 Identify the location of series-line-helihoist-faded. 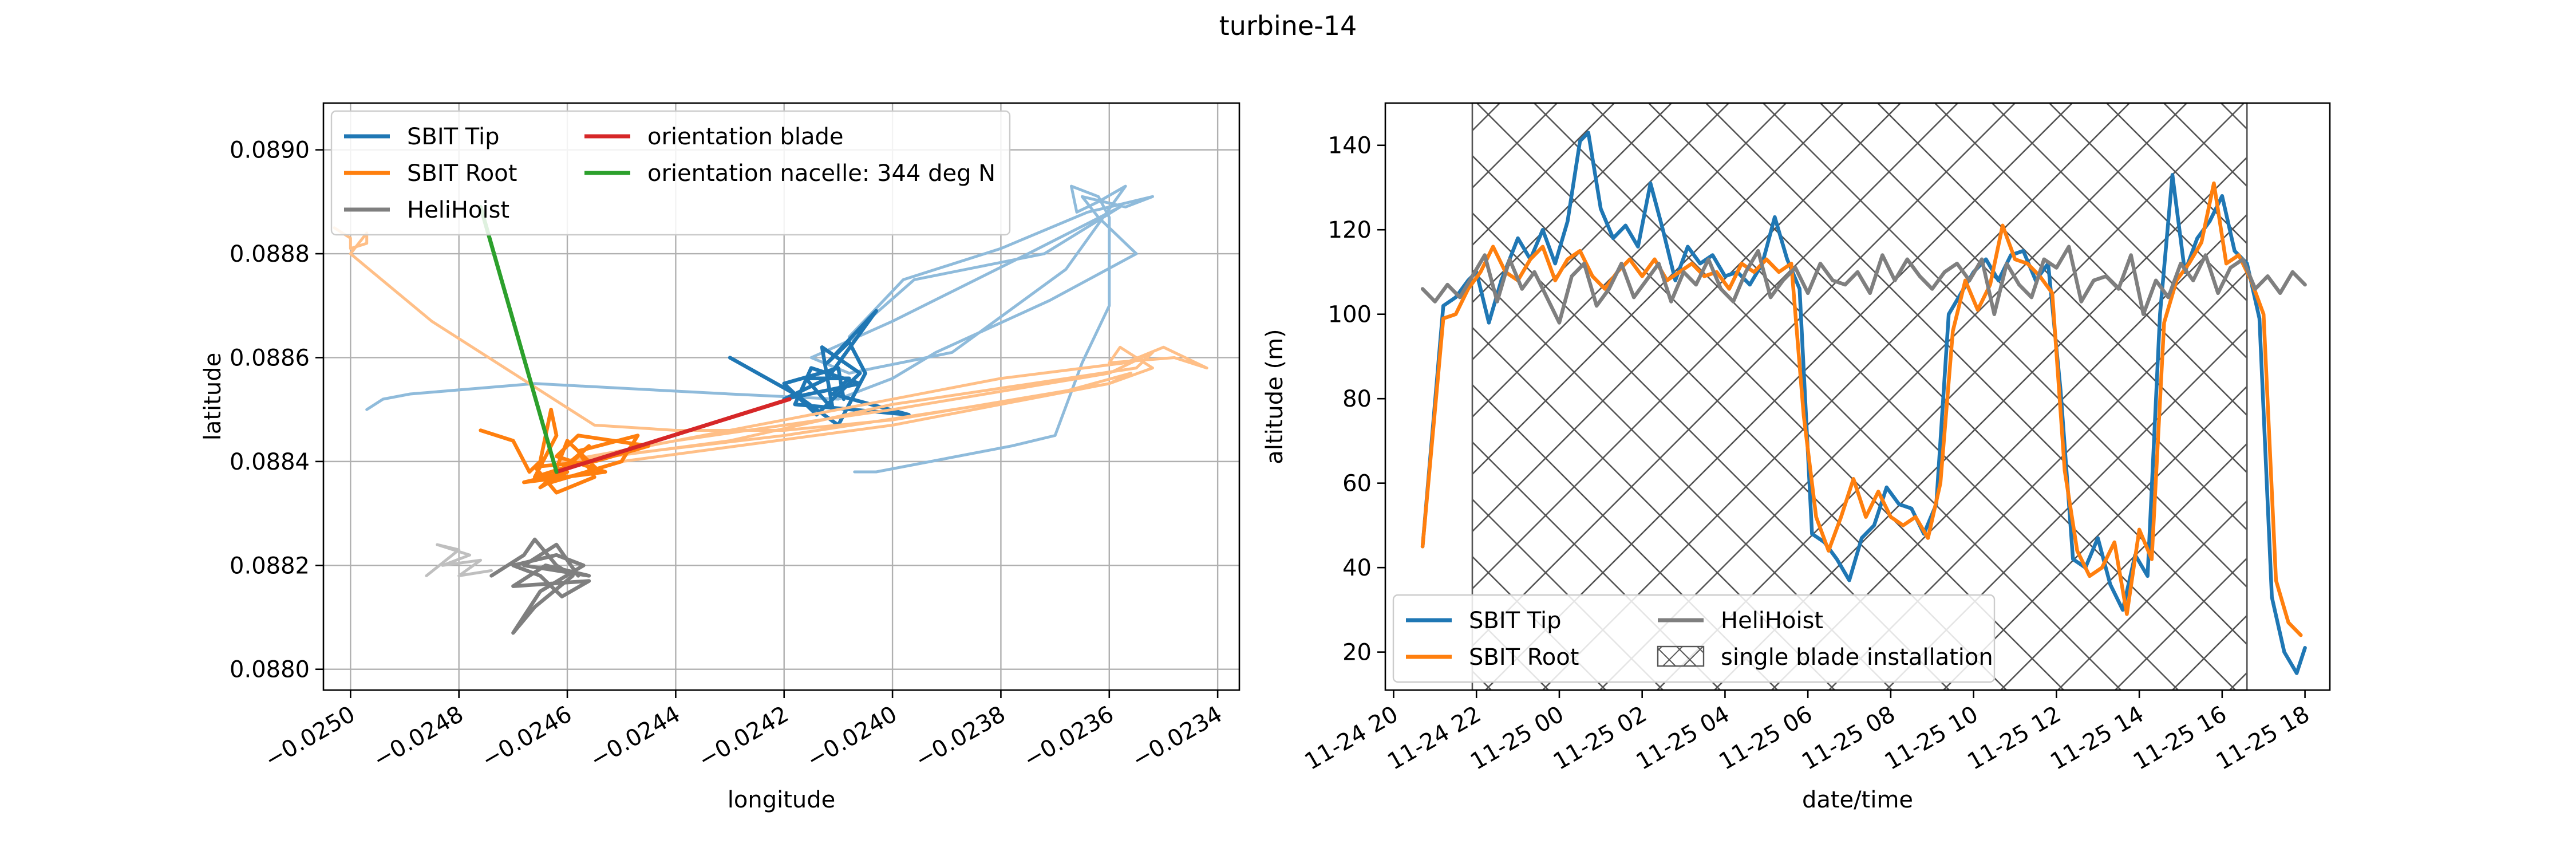
(459, 560).